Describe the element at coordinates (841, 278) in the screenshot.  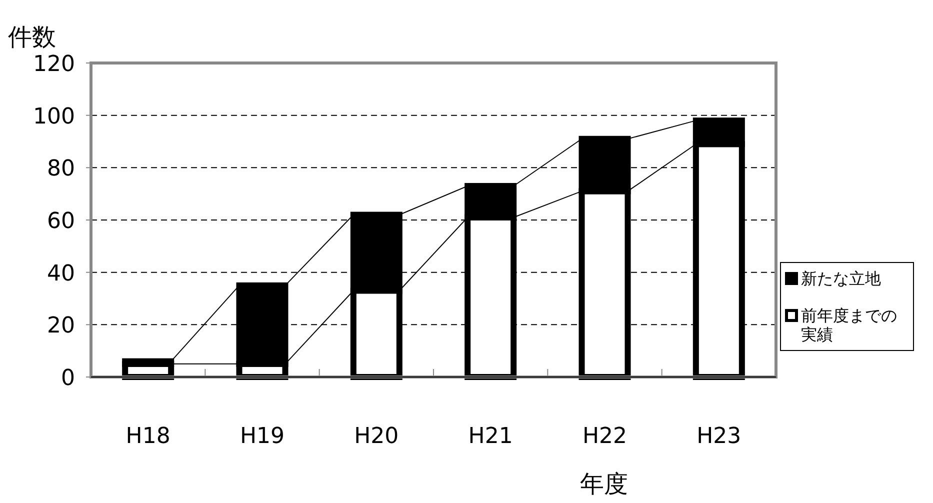
I see `legend-label: 新たな立地` at that location.